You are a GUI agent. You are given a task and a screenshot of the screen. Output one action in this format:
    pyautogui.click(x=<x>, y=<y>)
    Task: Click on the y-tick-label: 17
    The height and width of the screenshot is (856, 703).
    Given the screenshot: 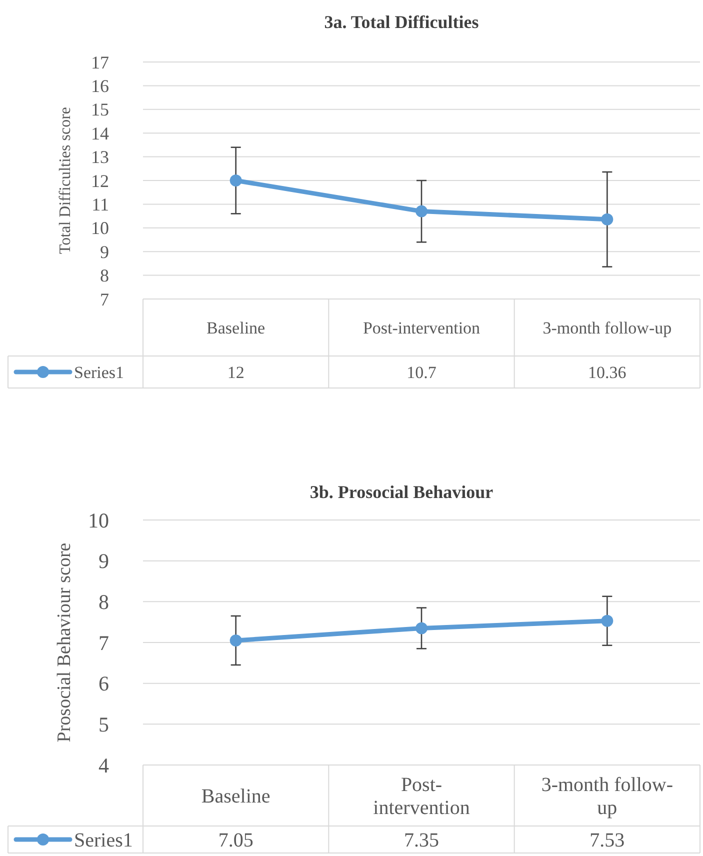 What is the action you would take?
    pyautogui.click(x=100, y=62)
    